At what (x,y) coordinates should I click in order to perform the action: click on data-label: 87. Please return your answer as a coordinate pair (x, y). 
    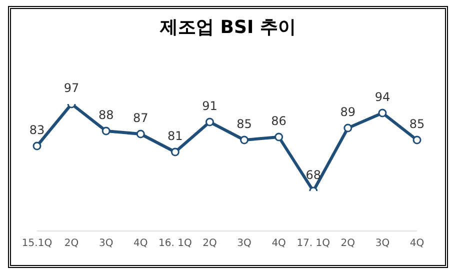
    Looking at the image, I should click on (140, 118).